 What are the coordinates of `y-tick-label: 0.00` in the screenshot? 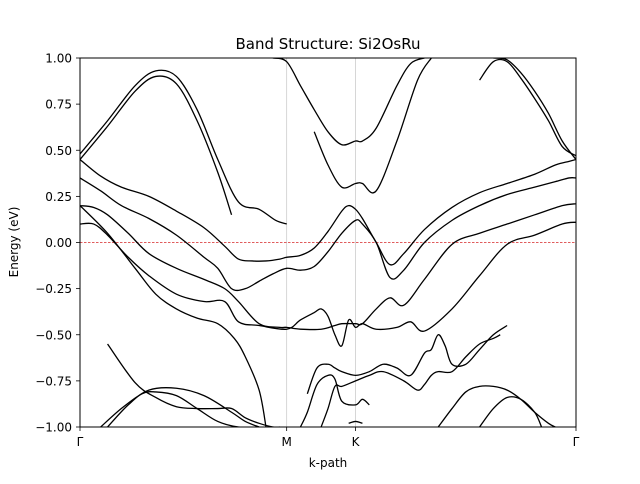 It's located at (58, 243).